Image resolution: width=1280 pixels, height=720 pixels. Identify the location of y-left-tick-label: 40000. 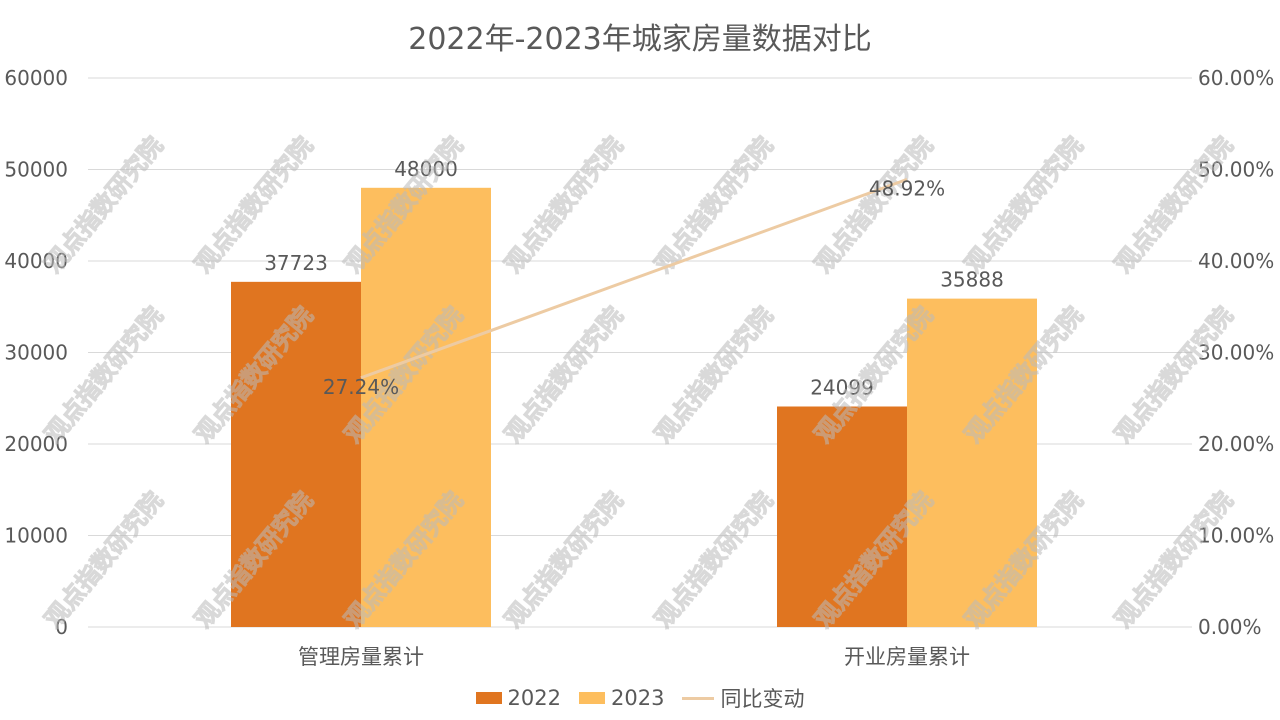
(36, 261).